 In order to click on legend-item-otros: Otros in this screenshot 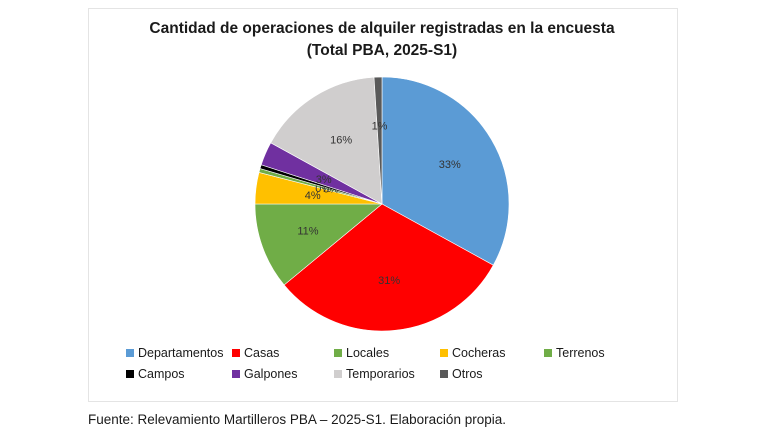, I will do `click(492, 374)`.